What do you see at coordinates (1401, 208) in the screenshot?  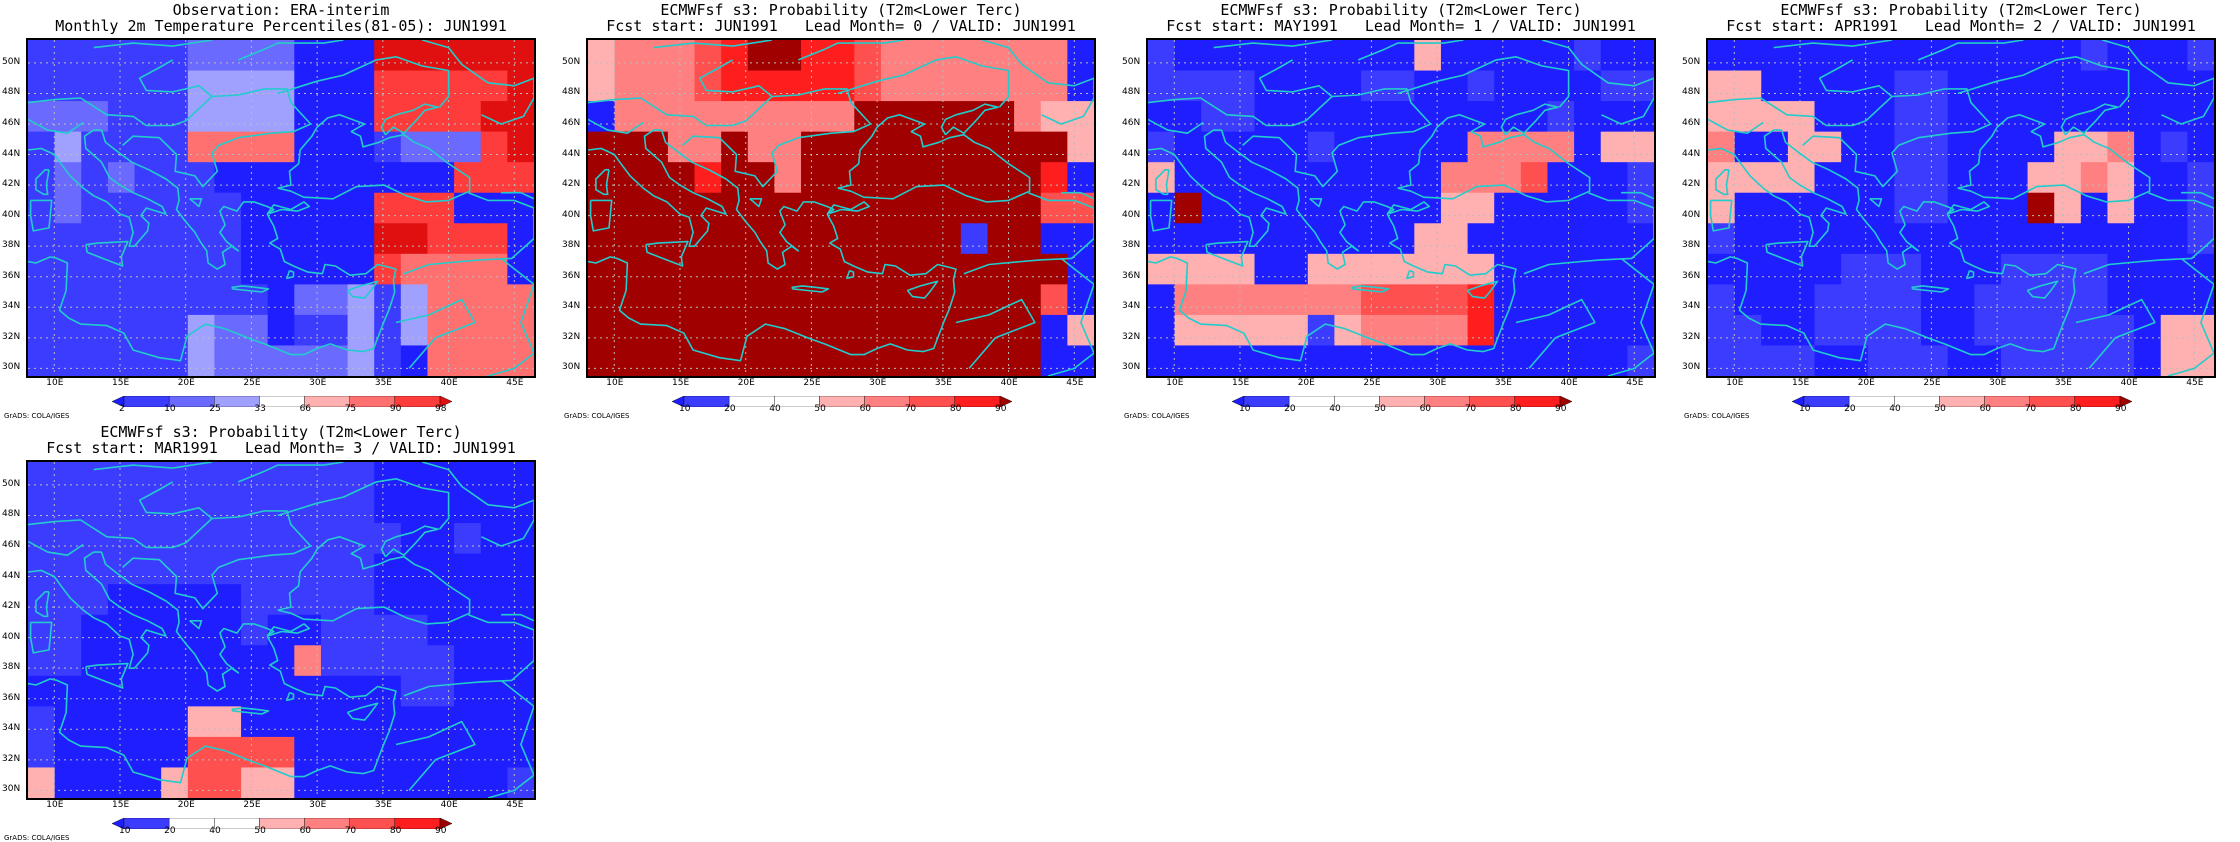 I see `map-plot` at bounding box center [1401, 208].